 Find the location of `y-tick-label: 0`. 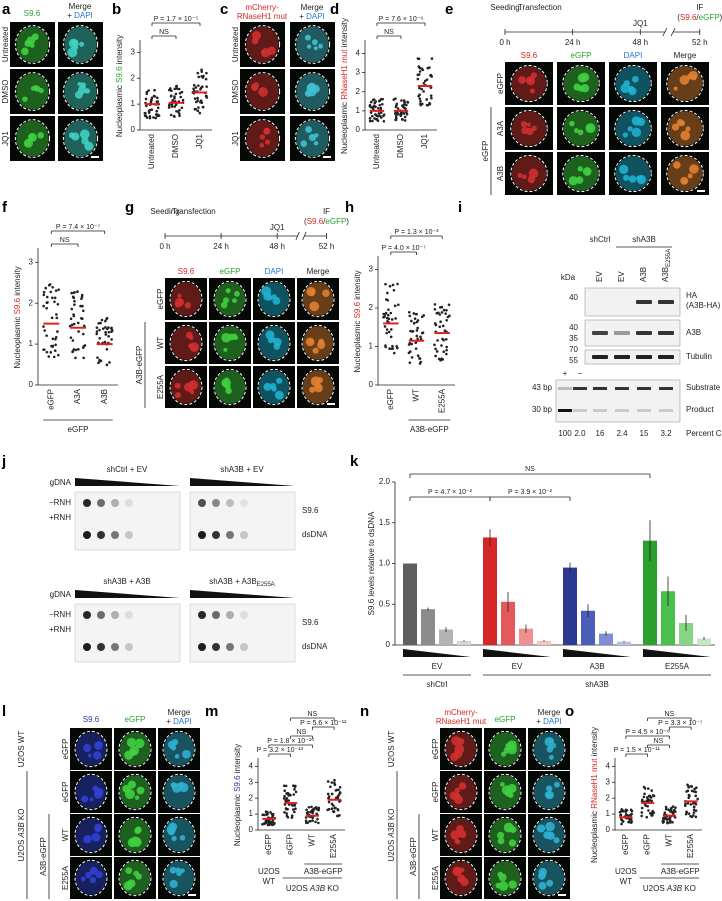

y-tick-label: 0 is located at coordinates (133, 129).